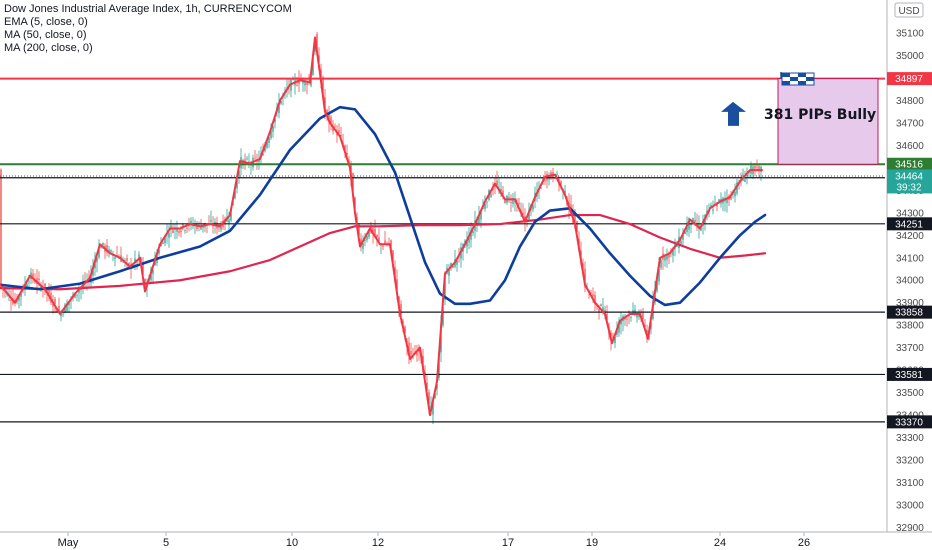 The width and height of the screenshot is (932, 550). What do you see at coordinates (910, 146) in the screenshot?
I see `y-tick-label: 34600` at bounding box center [910, 146].